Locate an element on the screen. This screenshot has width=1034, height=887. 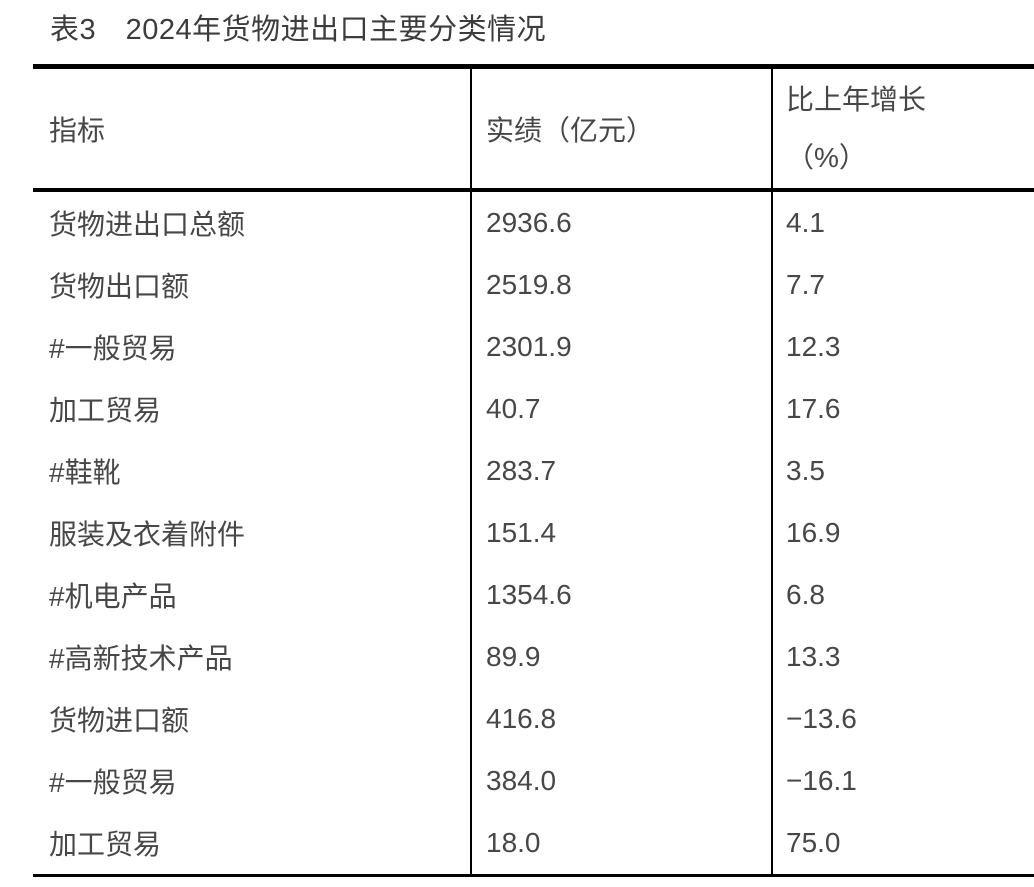
header-value: 实绩（亿元） is located at coordinates (621, 128).